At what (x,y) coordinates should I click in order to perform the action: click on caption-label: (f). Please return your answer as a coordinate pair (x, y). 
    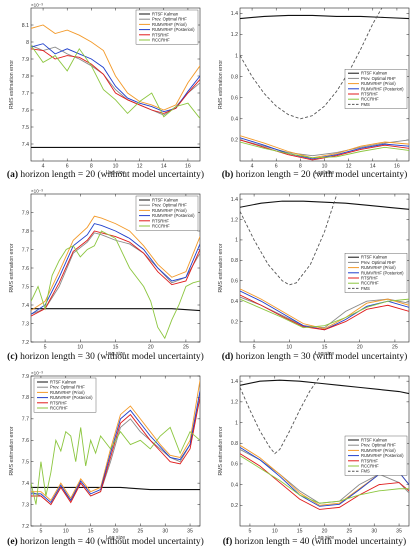
    Looking at the image, I should click on (229, 541).